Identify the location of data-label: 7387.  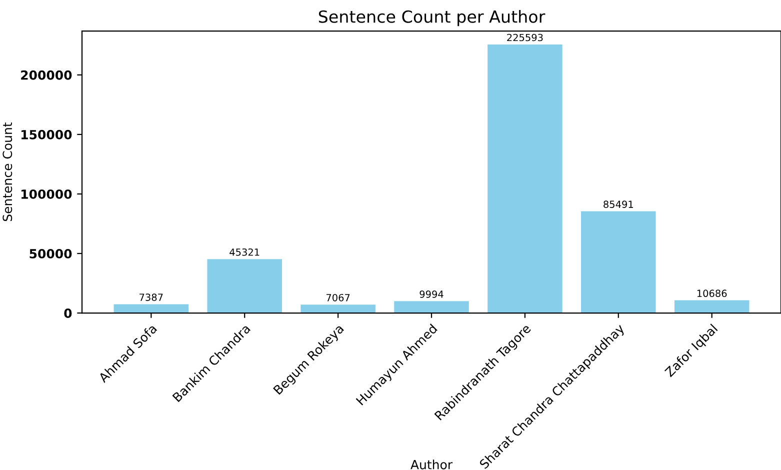
(151, 297).